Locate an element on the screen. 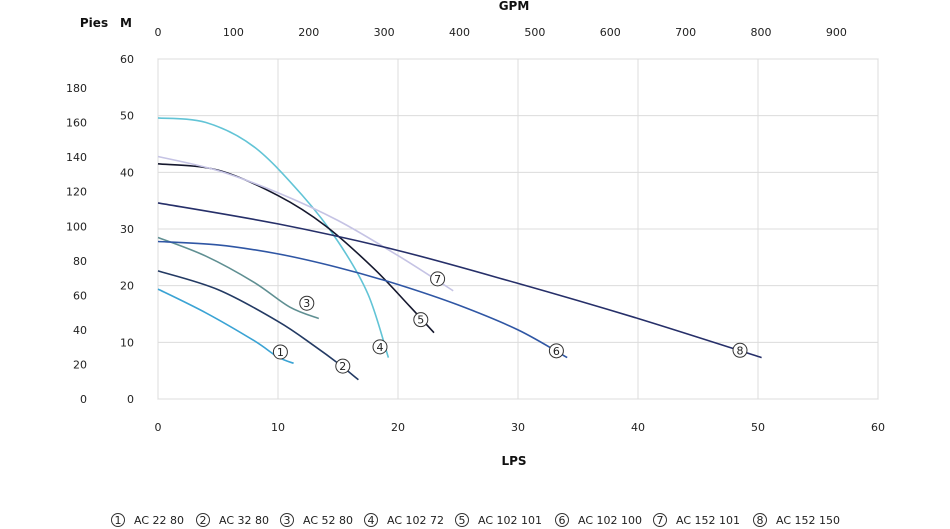 The height and width of the screenshot is (529, 950). meters-tick-label: 0 is located at coordinates (130, 399).